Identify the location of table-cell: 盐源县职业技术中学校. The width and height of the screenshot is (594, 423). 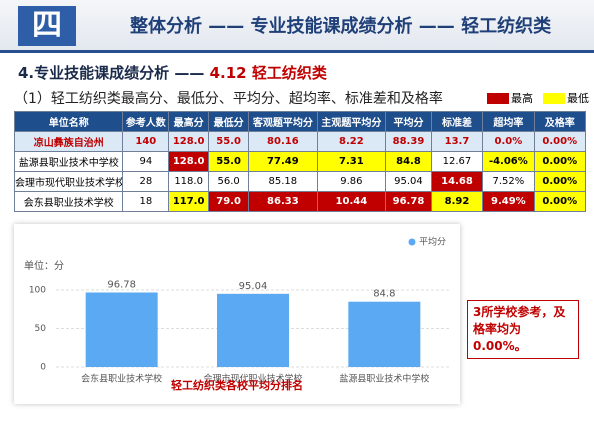
(68, 161).